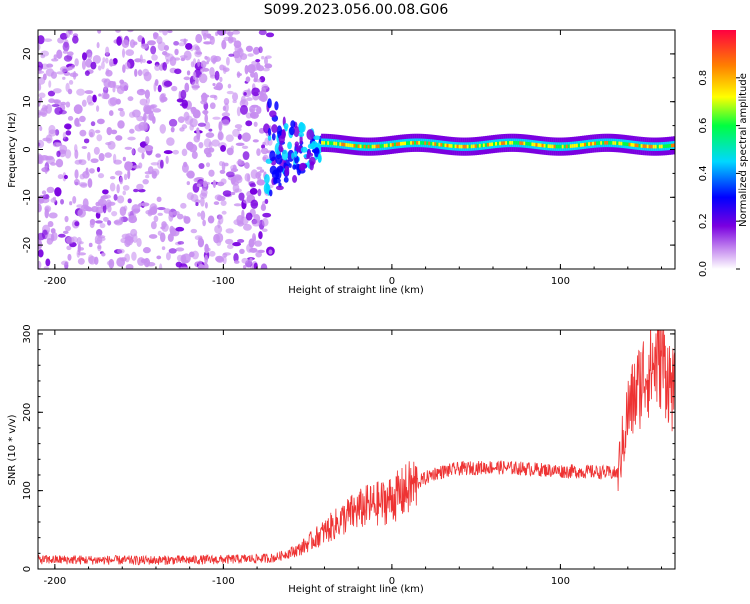 Image resolution: width=750 pixels, height=604 pixels. I want to click on y-tick-label: 300, so click(27, 333).